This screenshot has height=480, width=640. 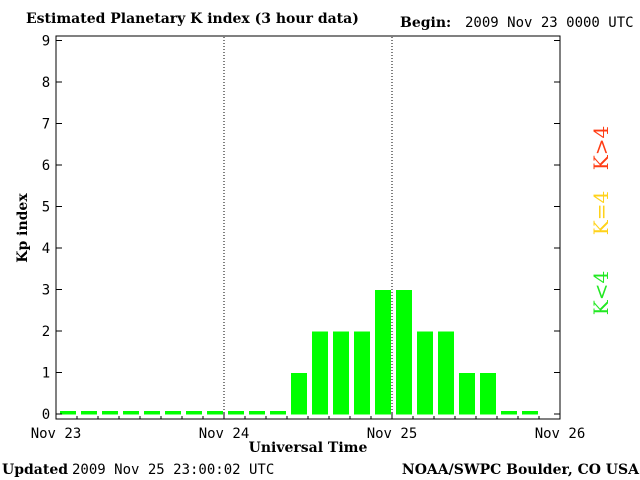 What do you see at coordinates (308, 427) in the screenshot?
I see `x-axis-ticks: Nov 23 Nov 24 Nov 25 Nov 26` at bounding box center [308, 427].